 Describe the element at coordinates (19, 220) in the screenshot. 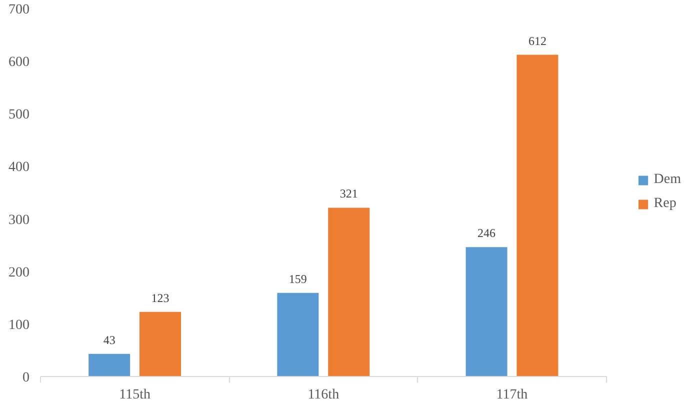

I see `y-tick-label: 300` at that location.